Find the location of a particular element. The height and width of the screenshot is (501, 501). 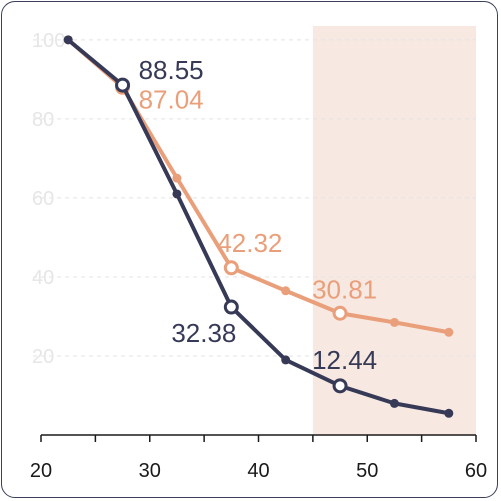

x-tick-label: 50 is located at coordinates (367, 471).